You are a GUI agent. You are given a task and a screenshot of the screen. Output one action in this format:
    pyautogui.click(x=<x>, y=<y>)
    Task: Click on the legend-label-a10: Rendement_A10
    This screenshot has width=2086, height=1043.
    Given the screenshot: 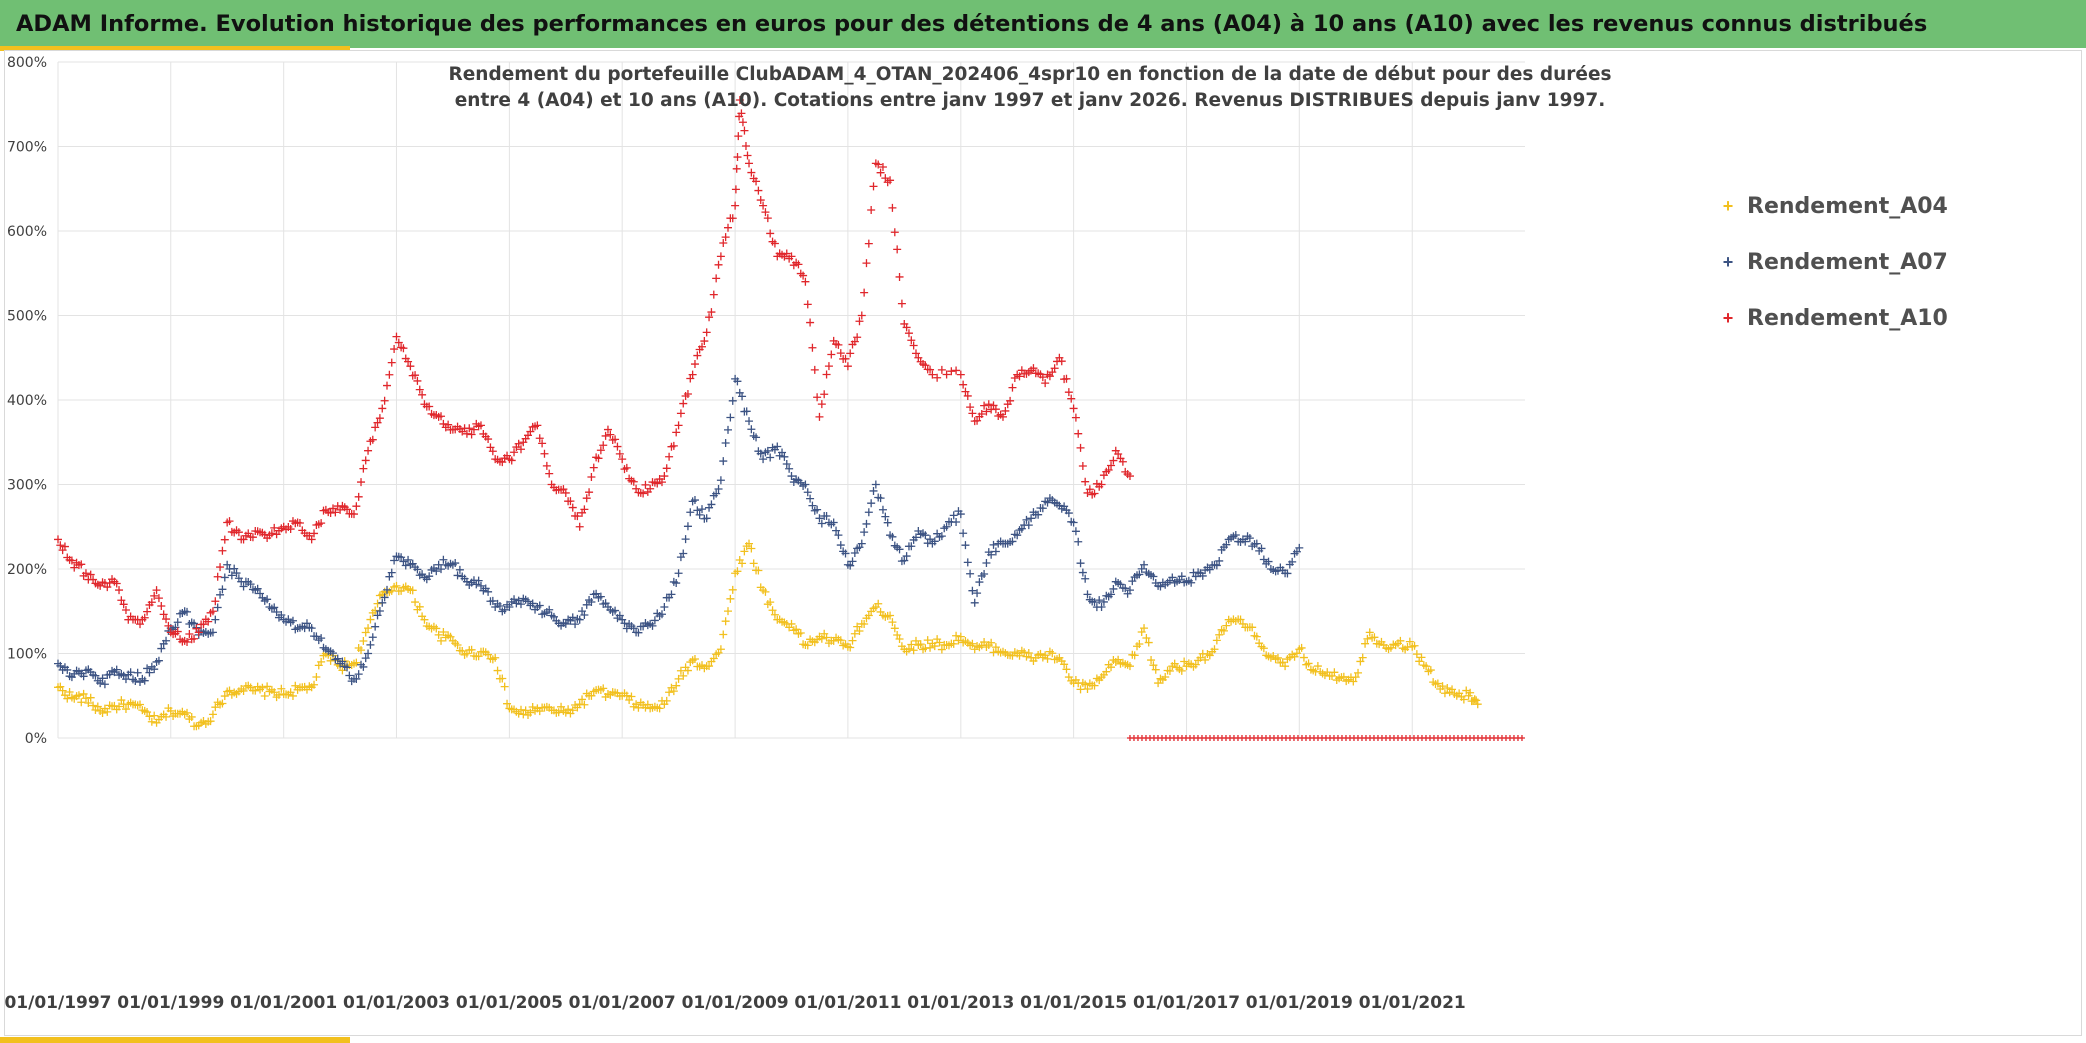 What is the action you would take?
    pyautogui.click(x=1847, y=318)
    